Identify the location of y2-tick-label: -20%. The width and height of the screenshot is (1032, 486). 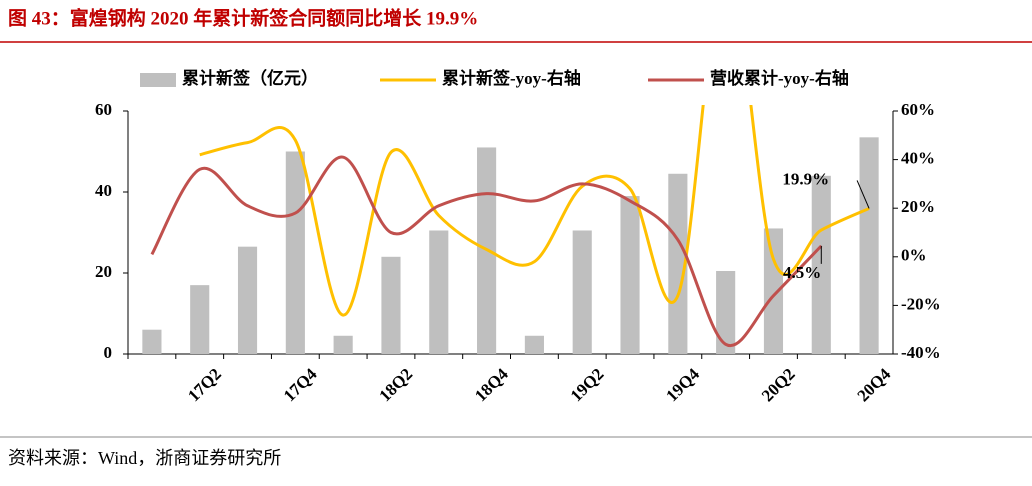
(921, 303).